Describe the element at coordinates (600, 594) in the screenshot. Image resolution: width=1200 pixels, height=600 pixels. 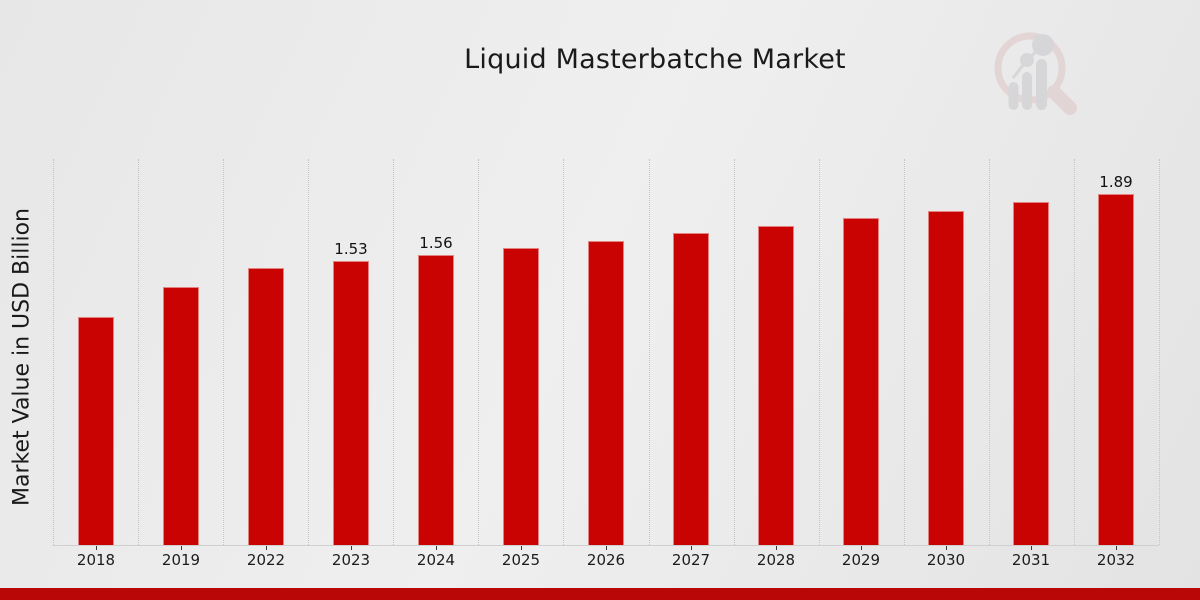
I see `footer-accent-stripe` at that location.